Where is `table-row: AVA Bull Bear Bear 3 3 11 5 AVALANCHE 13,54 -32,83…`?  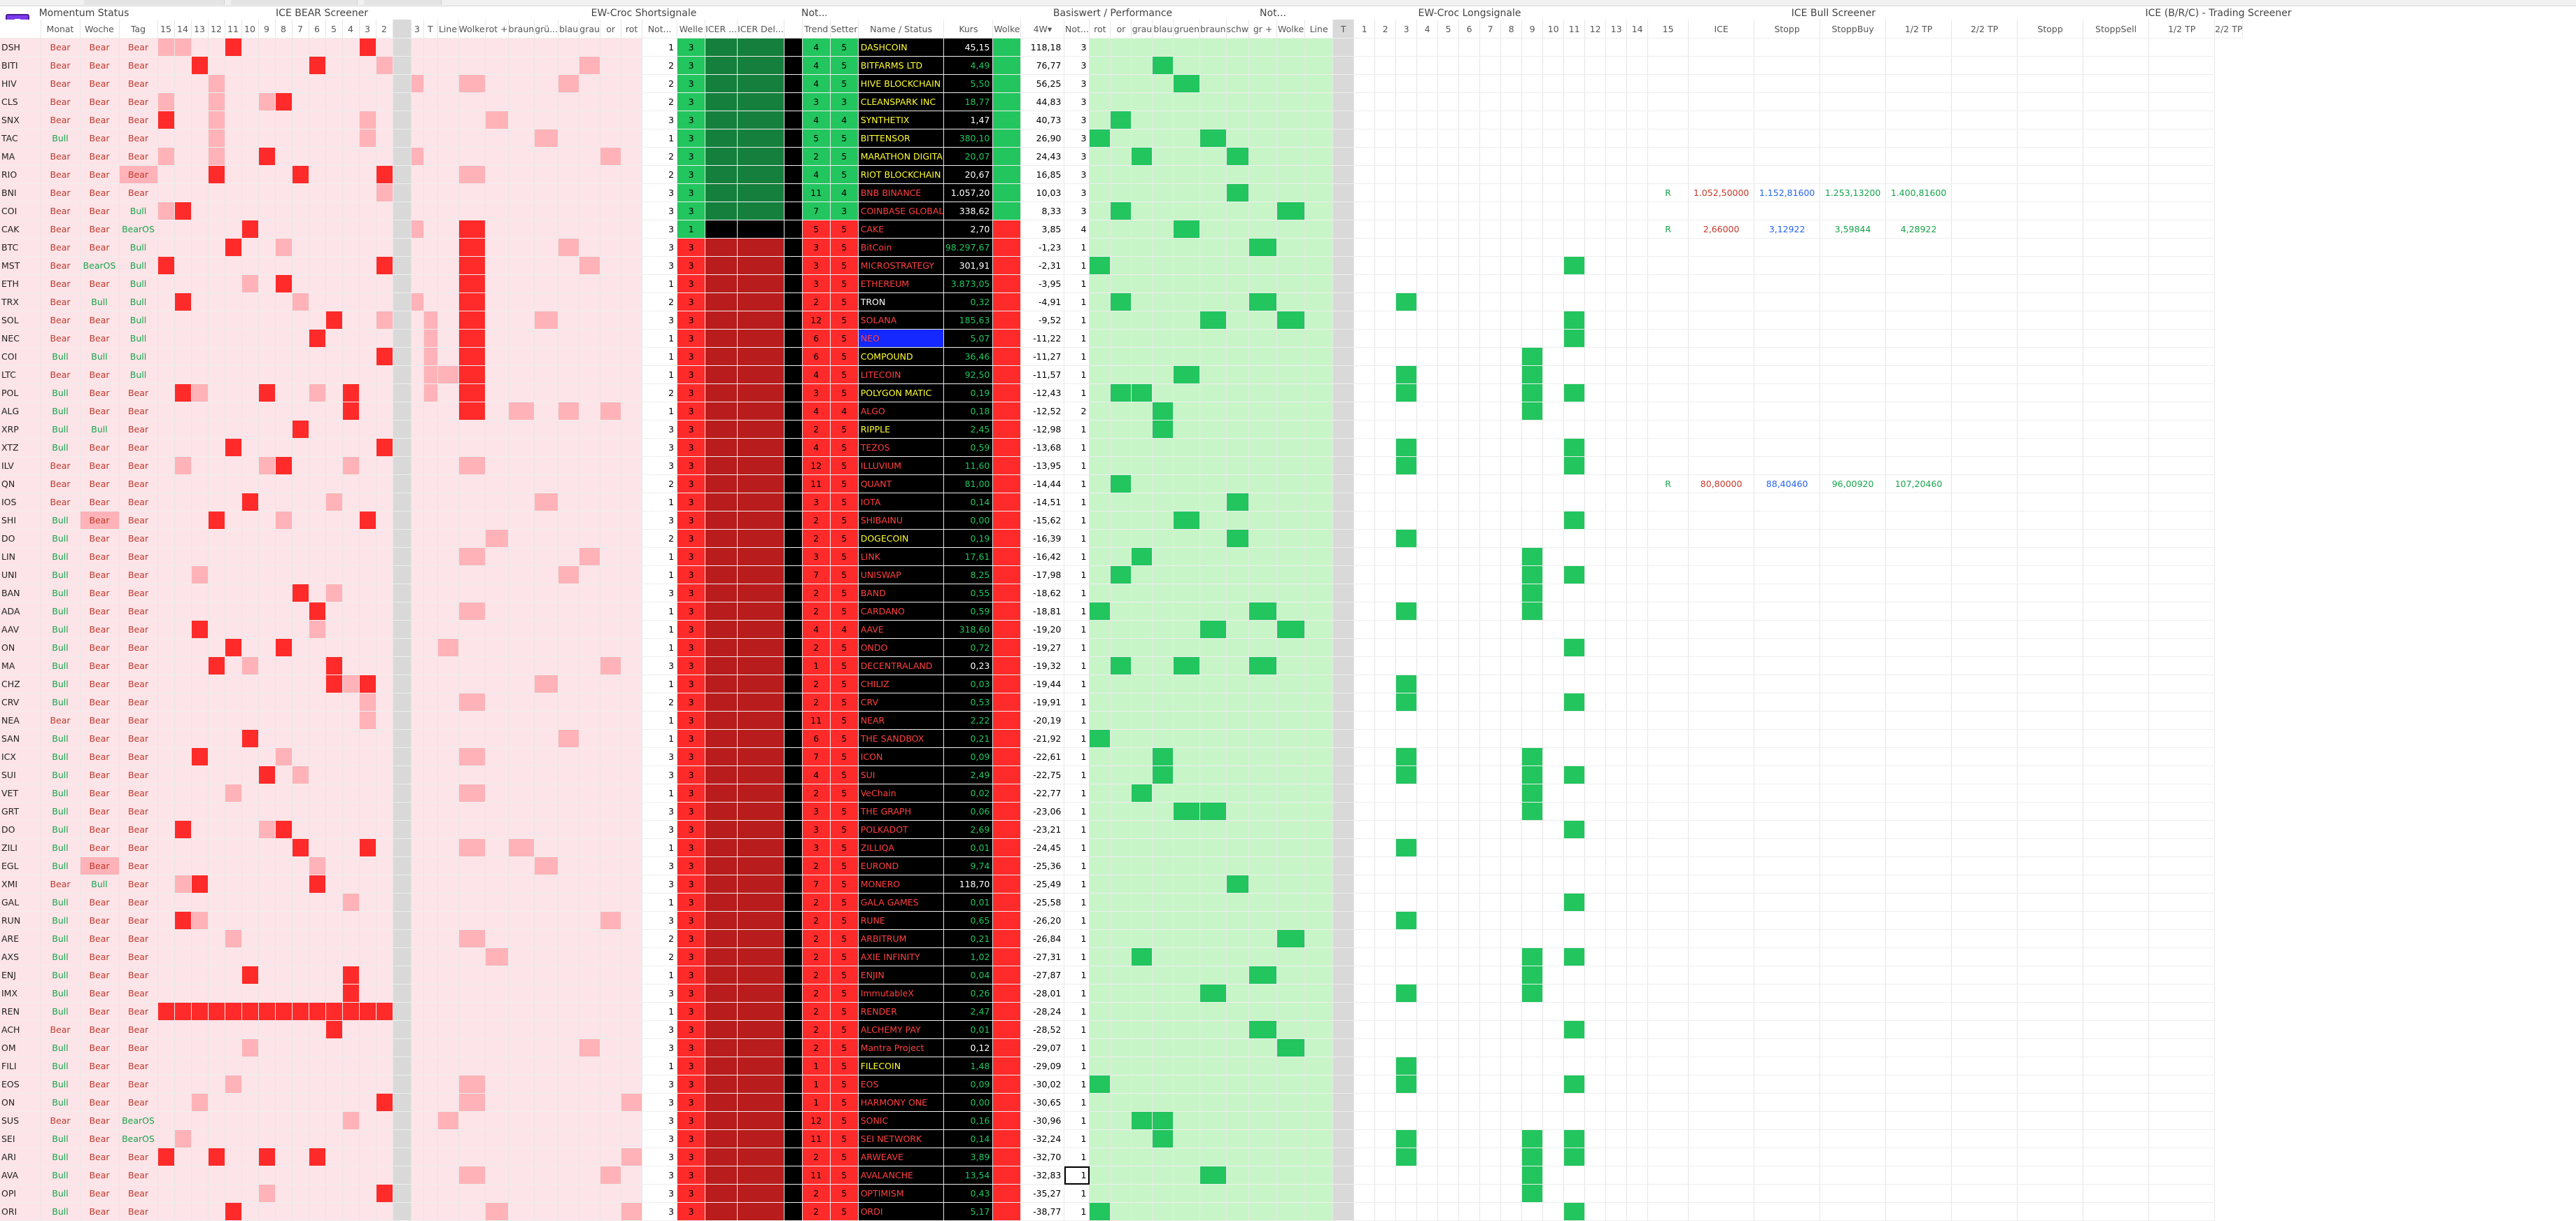
table-row: AVA Bull Bear Bear 3 3 11 5 AVALANCHE 13,54 -32,83… is located at coordinates (1121, 1175).